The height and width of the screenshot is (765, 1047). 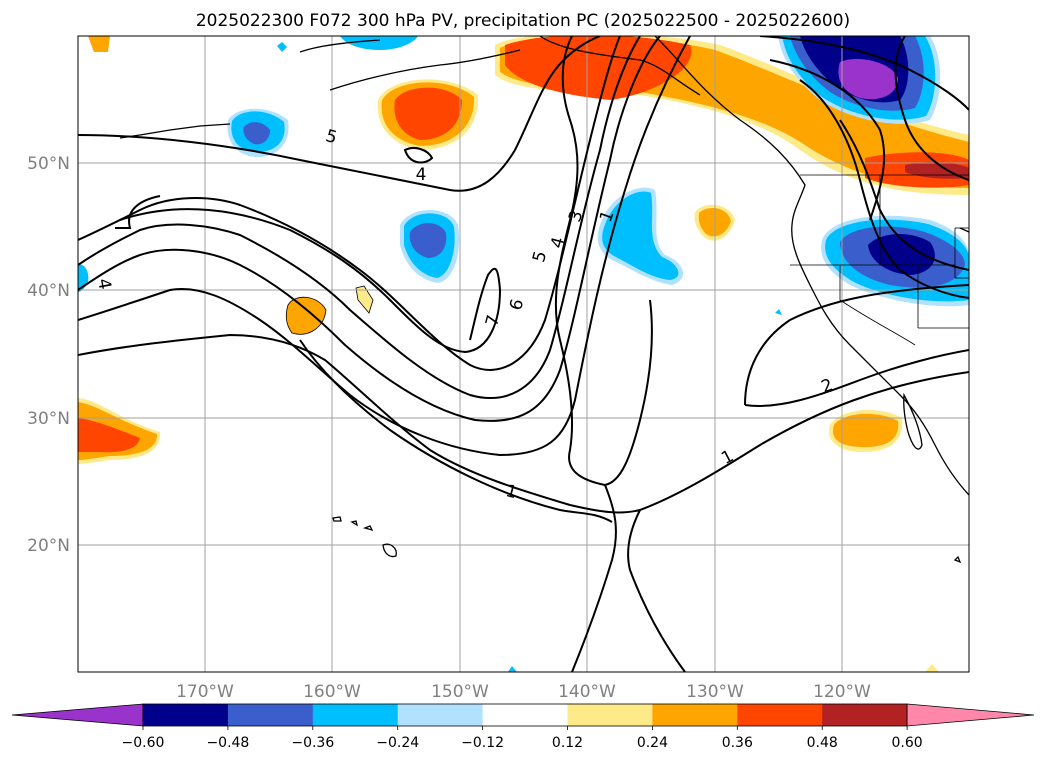 What do you see at coordinates (332, 692) in the screenshot?
I see `lon-label: 160°W` at bounding box center [332, 692].